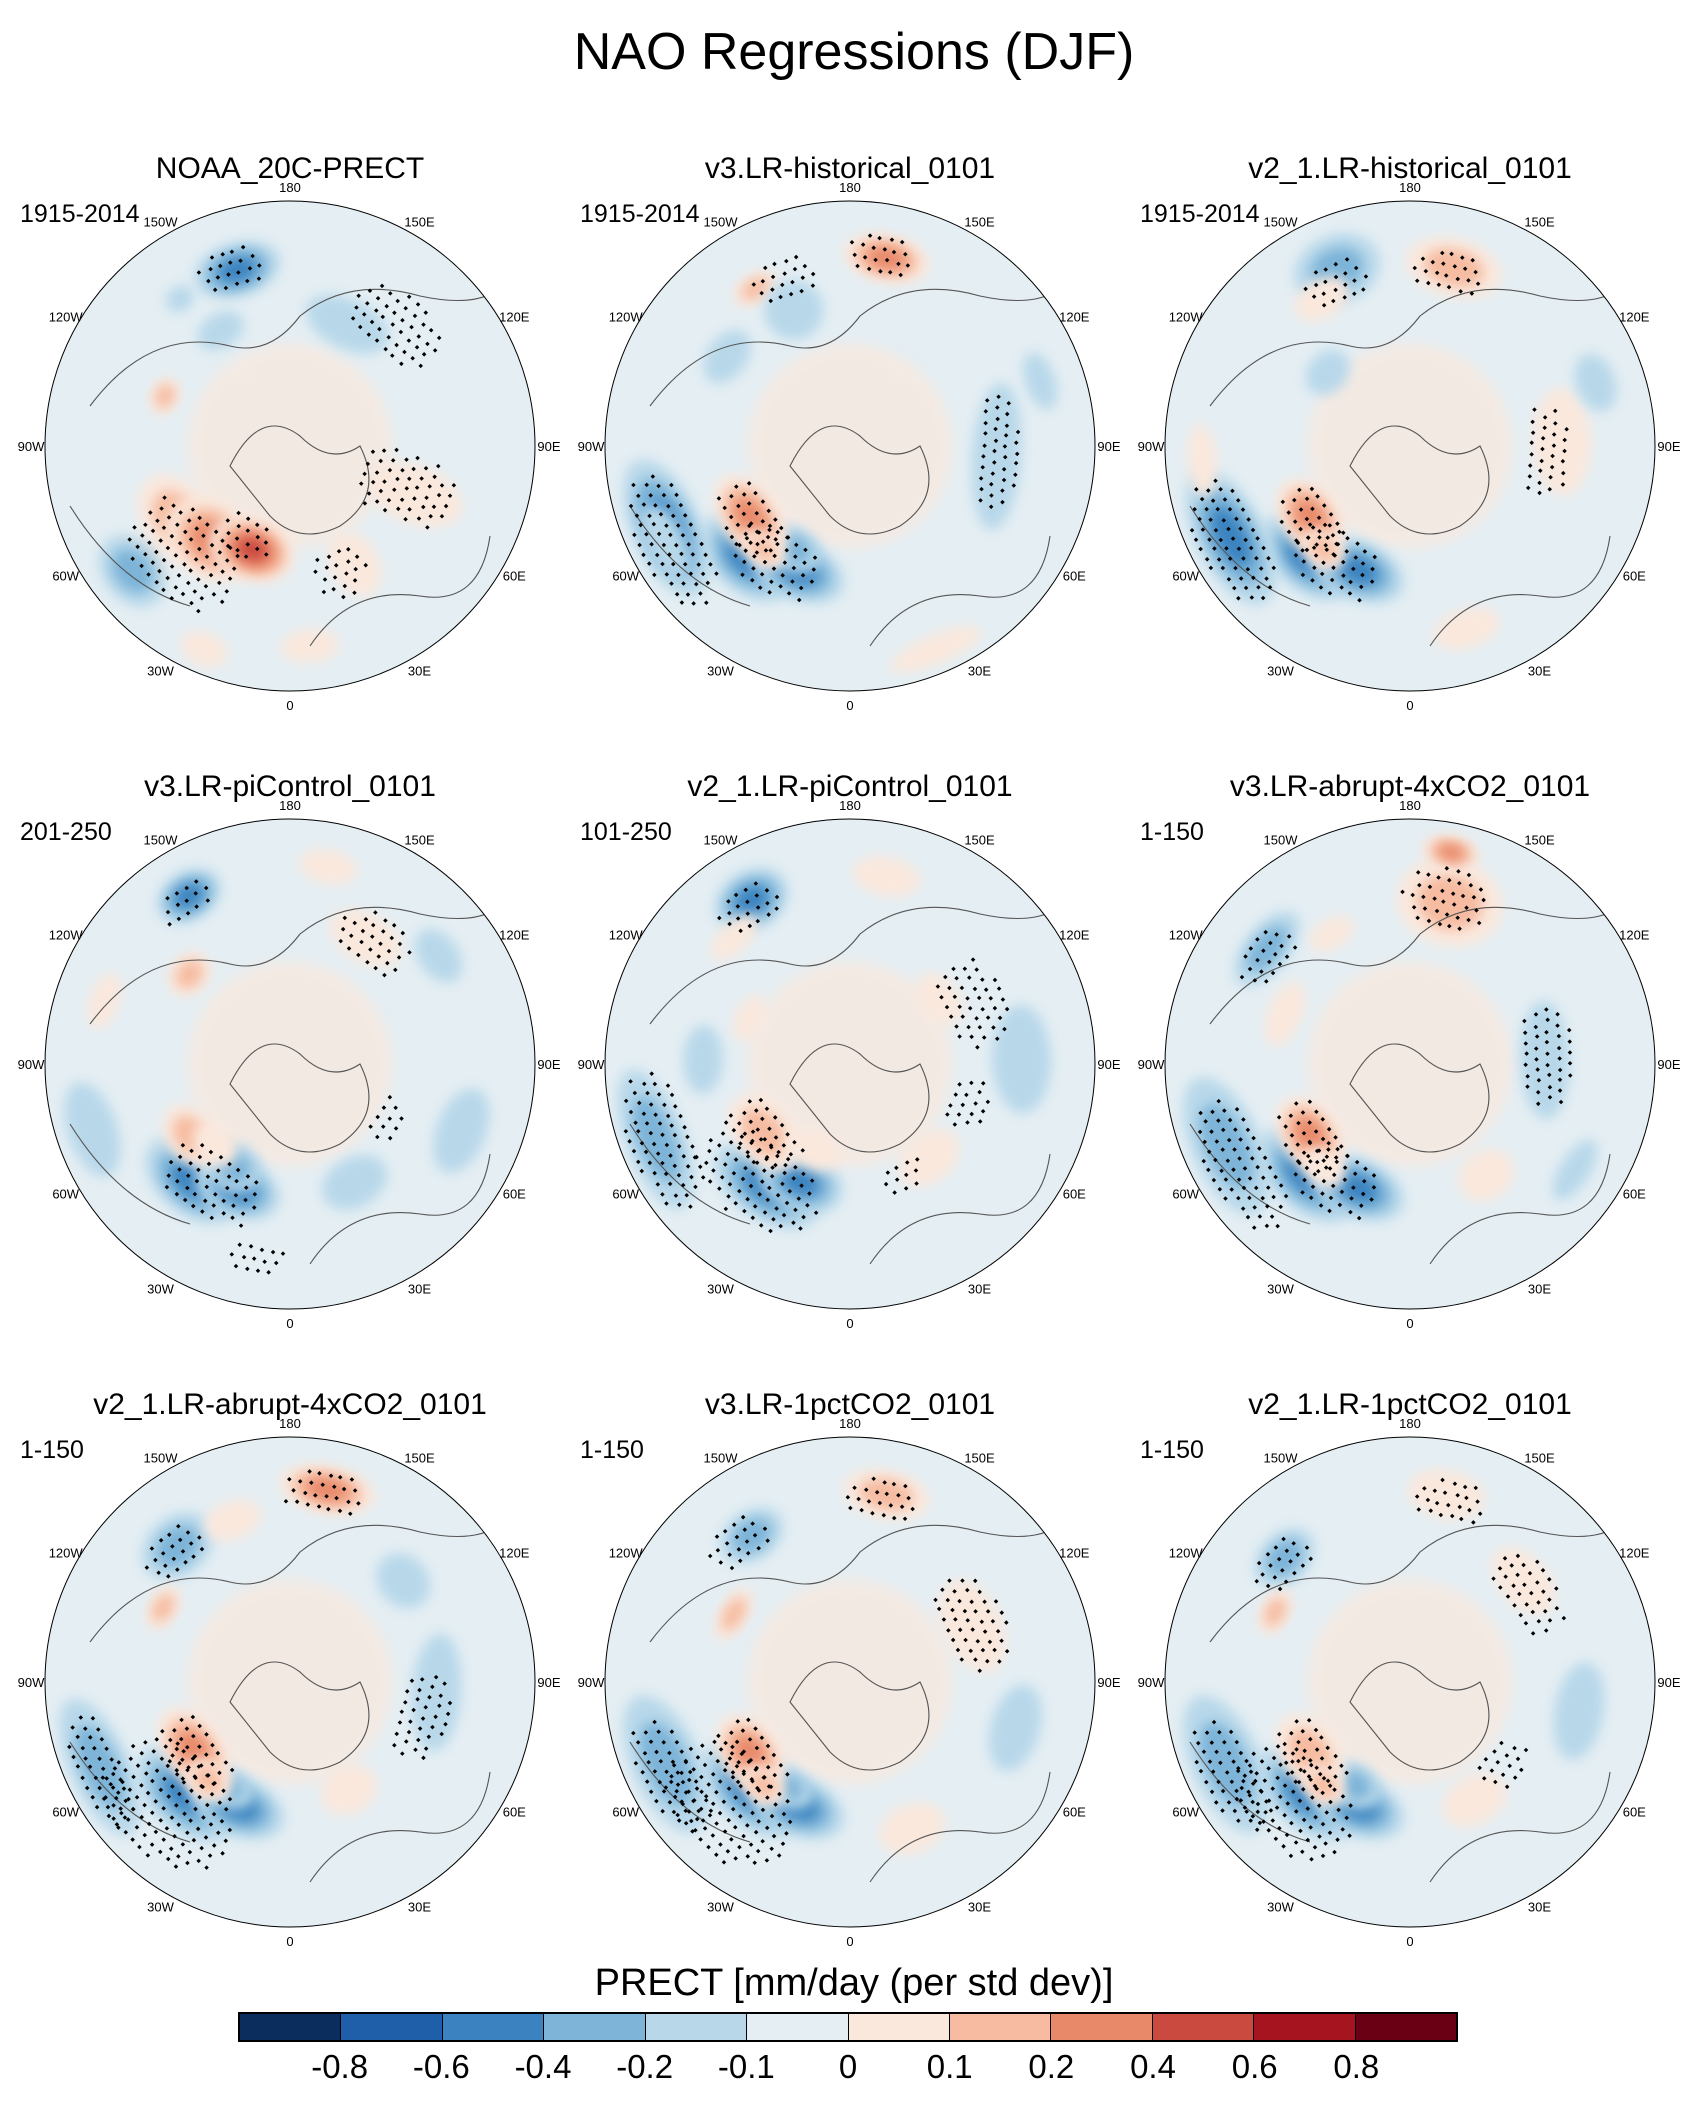 The width and height of the screenshot is (1708, 2122). I want to click on longitude-label: 150E, so click(419, 1458).